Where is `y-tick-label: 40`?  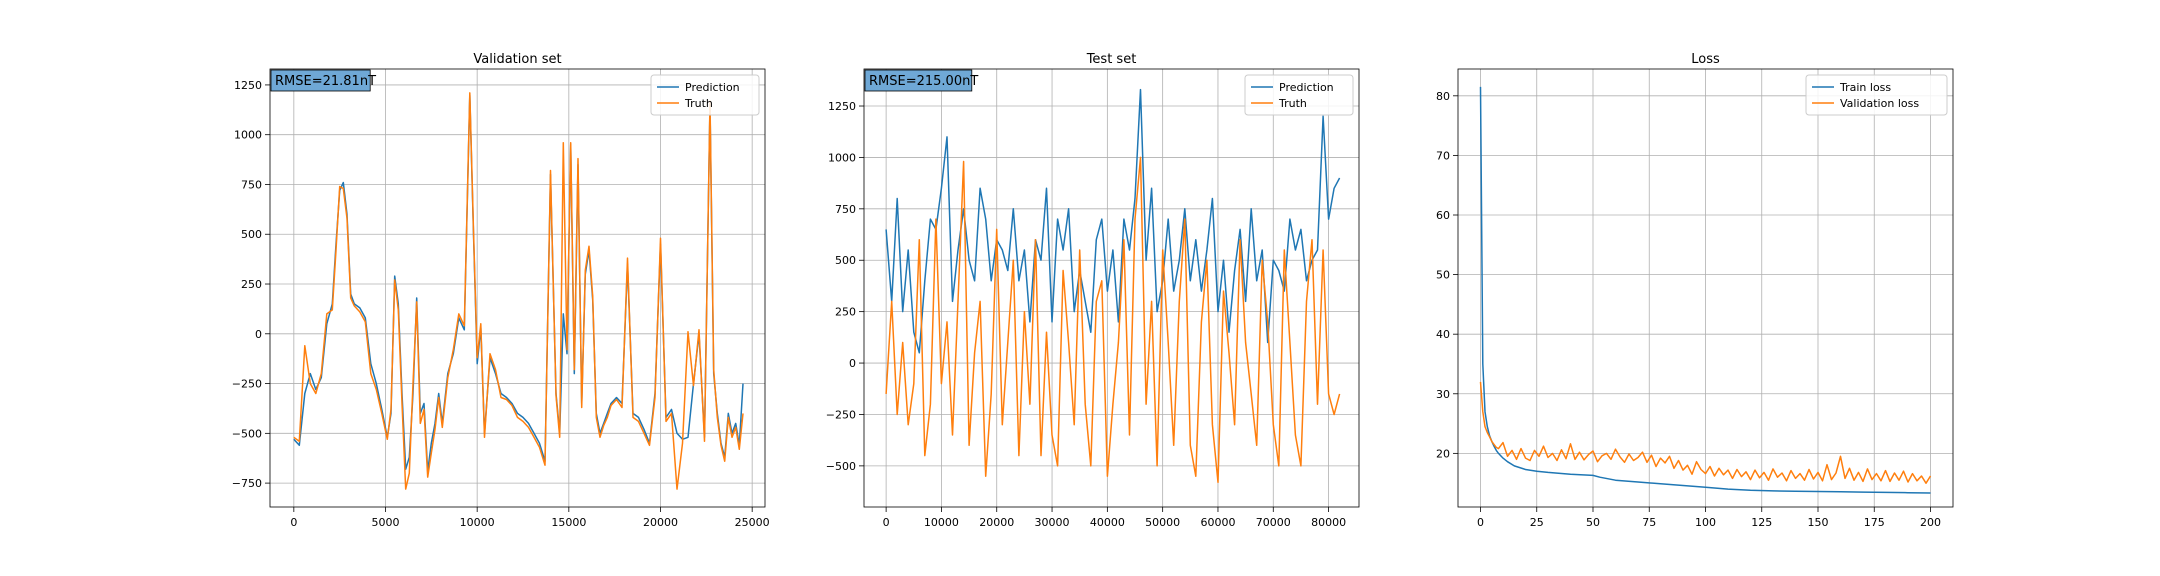 y-tick-label: 40 is located at coordinates (1443, 334).